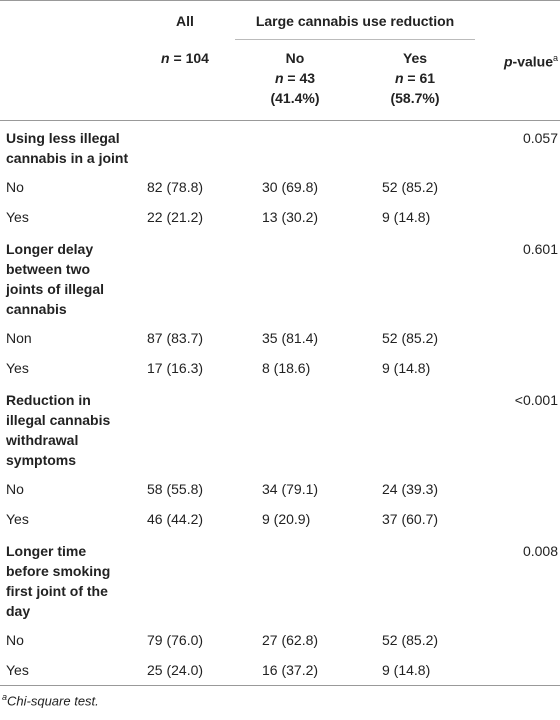 The width and height of the screenshot is (560, 720). Describe the element at coordinates (532, 61) in the screenshot. I see `p-text: -value` at that location.